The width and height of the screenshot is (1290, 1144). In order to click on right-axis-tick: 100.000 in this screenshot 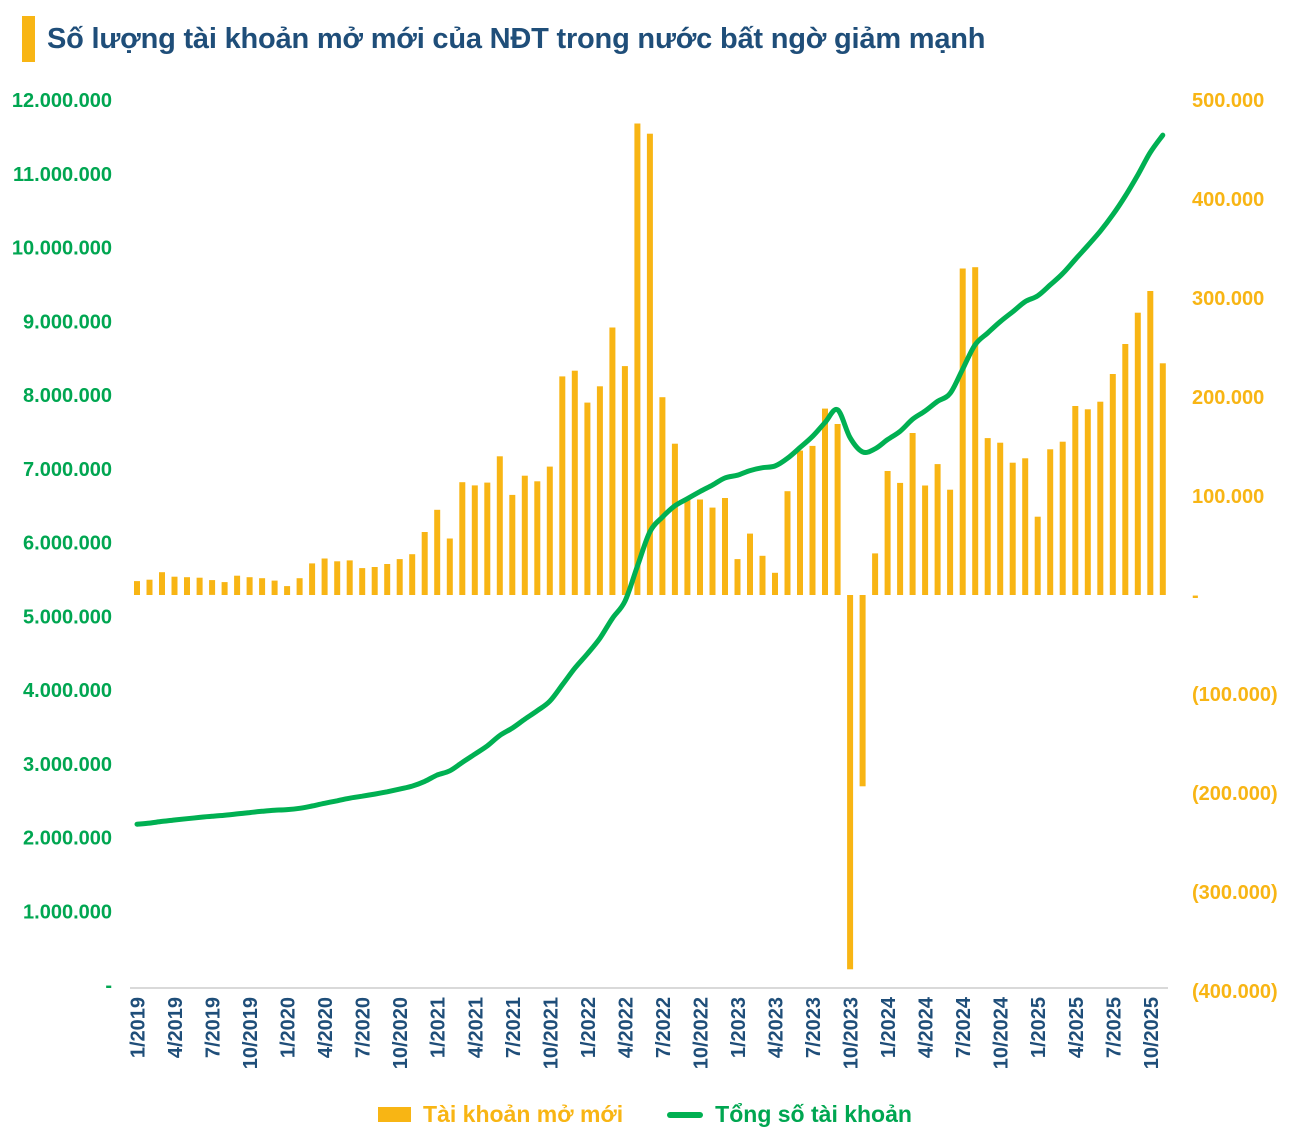, I will do `click(1228, 497)`.